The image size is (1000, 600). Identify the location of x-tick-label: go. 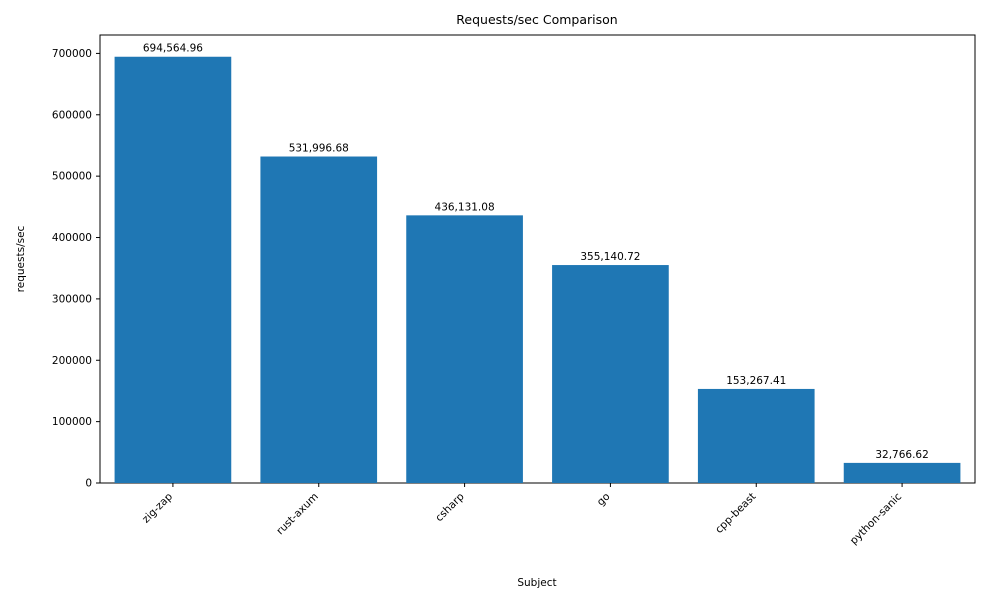
(604, 500).